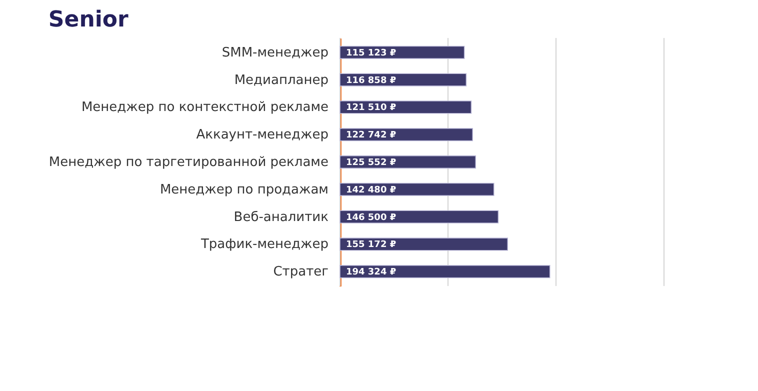 This screenshot has width=758, height=391. What do you see at coordinates (281, 80) in the screenshot?
I see `y-tick-label: Медиапланер` at bounding box center [281, 80].